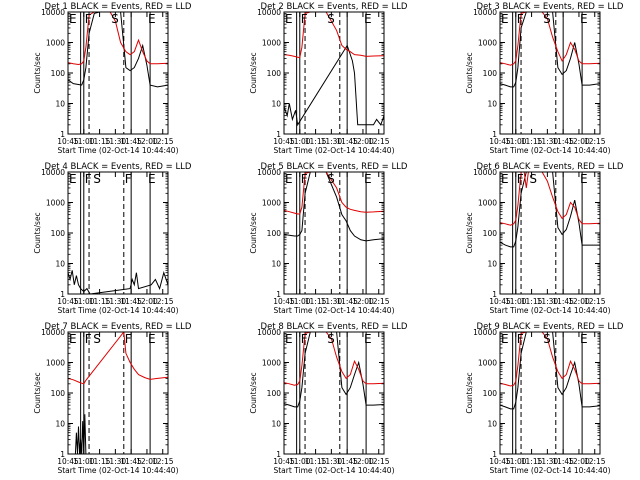  I want to click on panel-title: Det 6 BLACK = Events, RED = LLD, so click(550, 167).